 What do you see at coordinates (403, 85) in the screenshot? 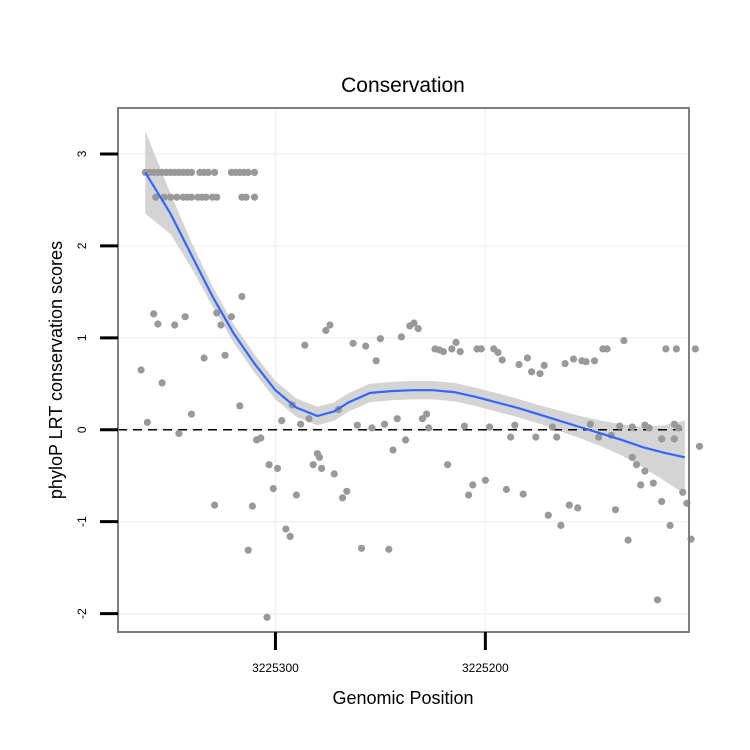
I see `chart-title: Conservation` at bounding box center [403, 85].